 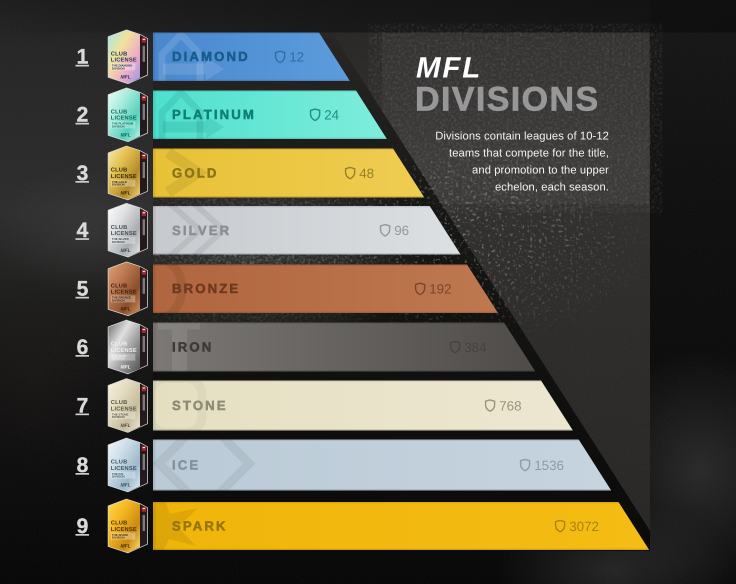 I want to click on svg-text: 5, so click(x=83, y=289).